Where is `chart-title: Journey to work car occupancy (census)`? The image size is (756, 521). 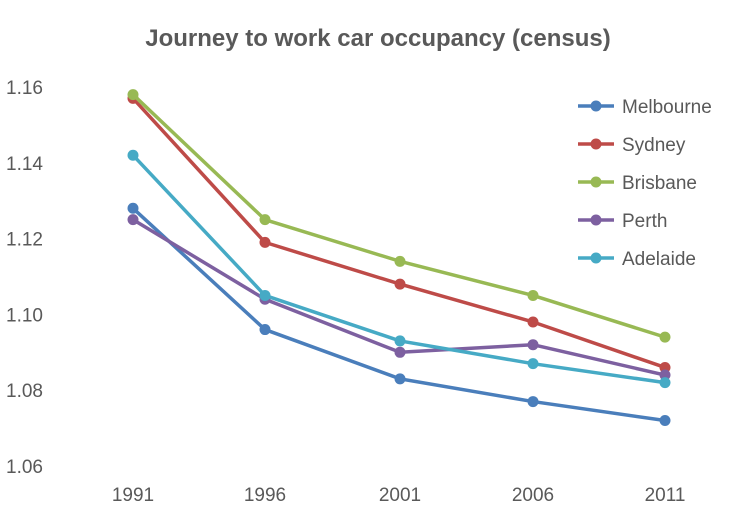 chart-title: Journey to work car occupancy (census) is located at coordinates (377, 38).